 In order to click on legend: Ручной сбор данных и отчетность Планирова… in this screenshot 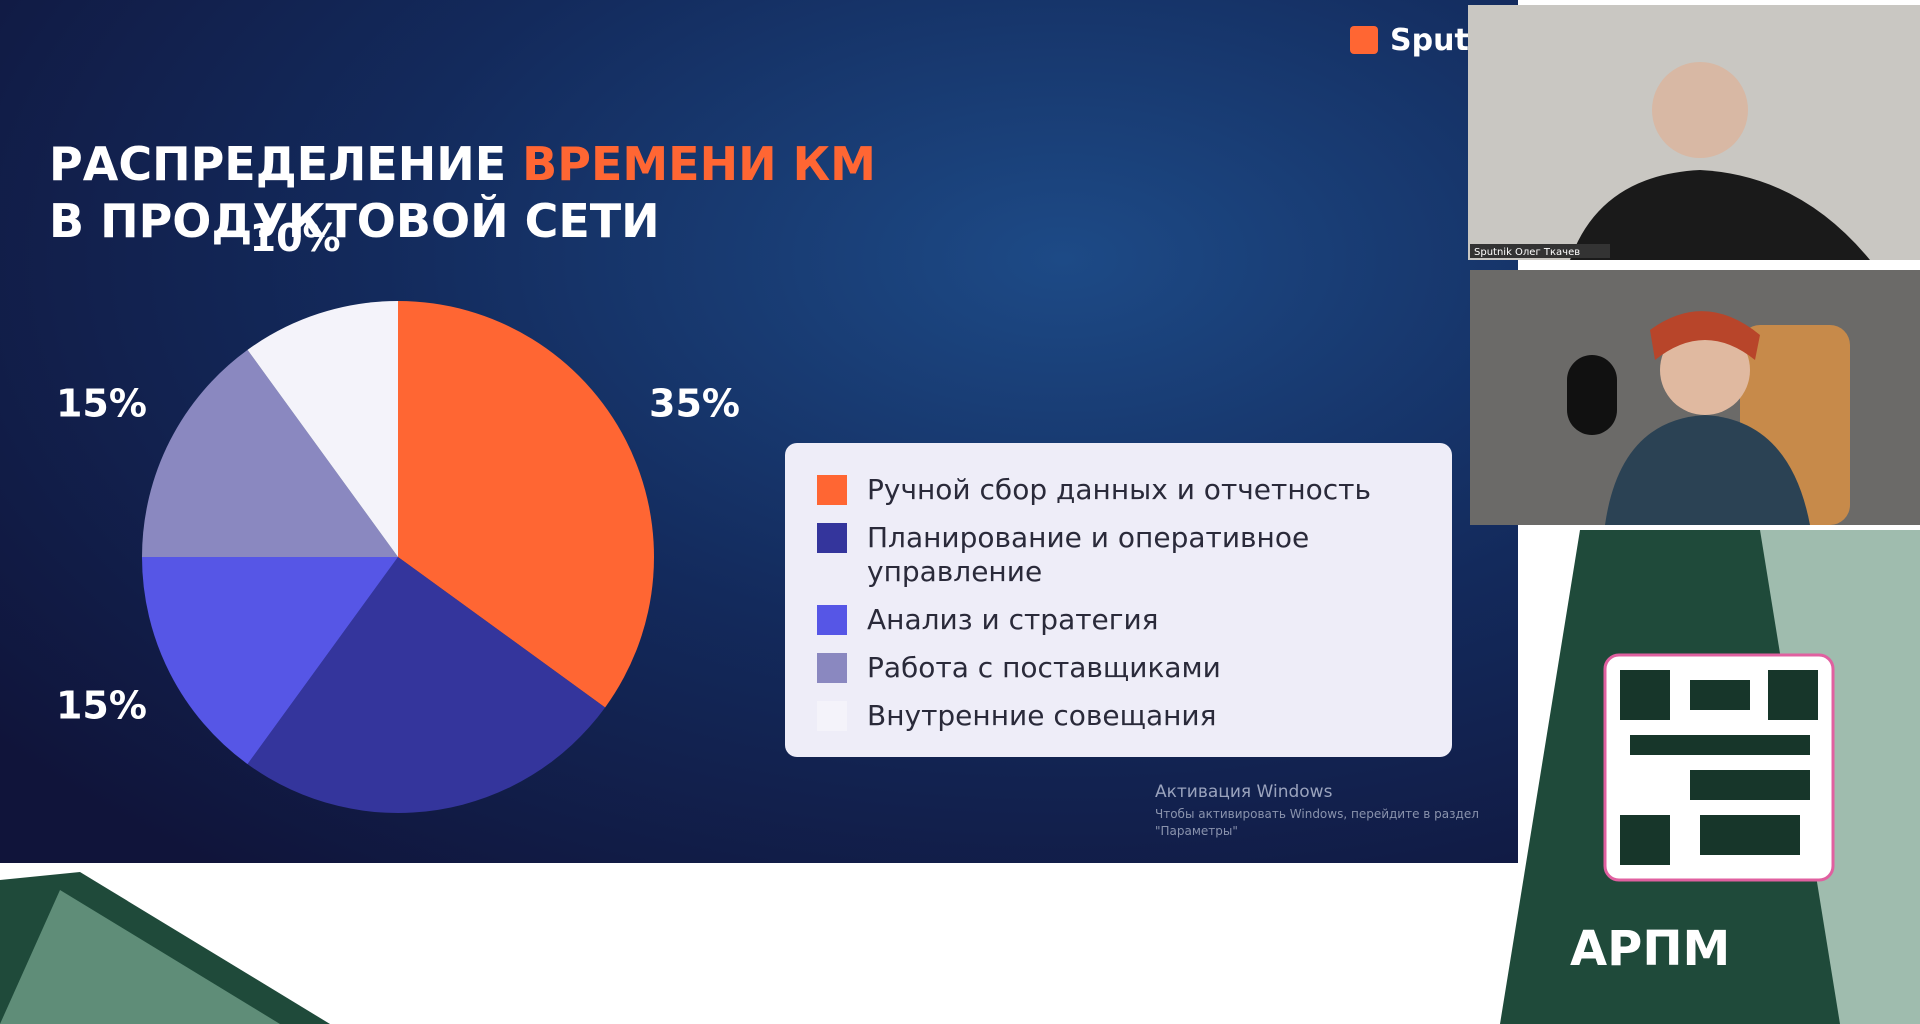, I will do `click(1118, 600)`.